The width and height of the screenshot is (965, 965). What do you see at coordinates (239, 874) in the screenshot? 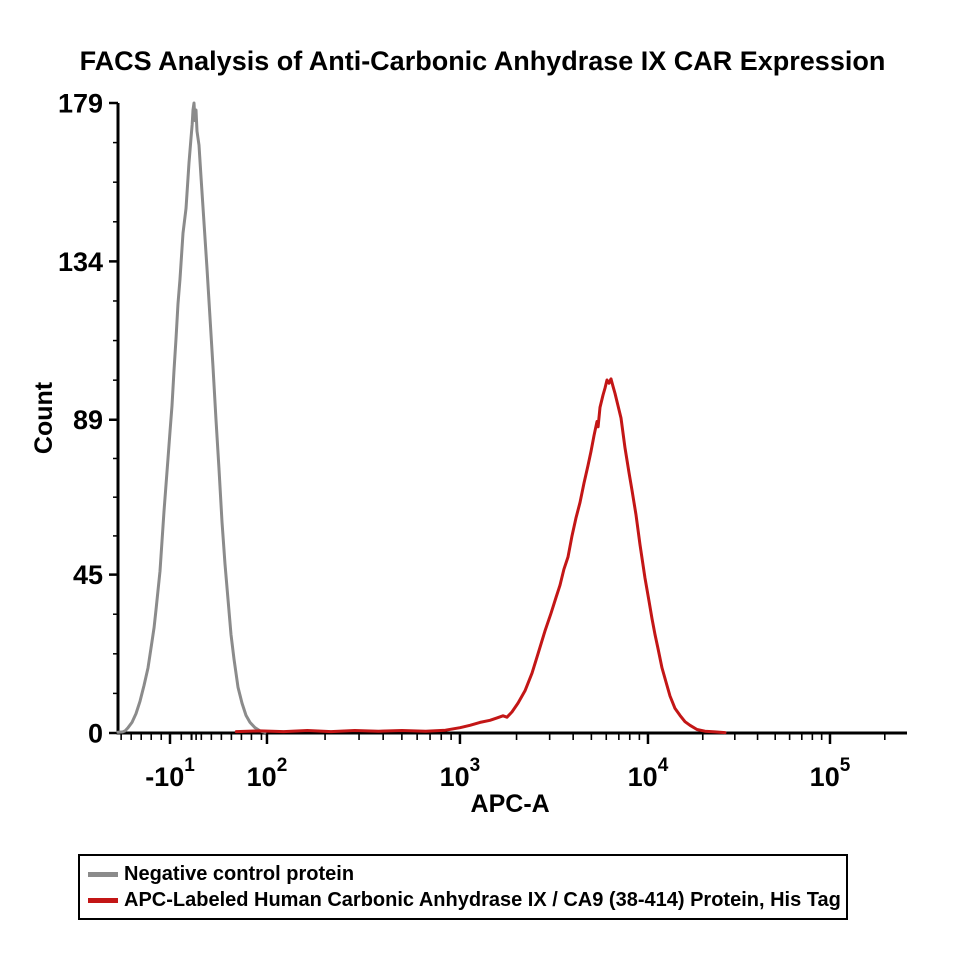
I see `legend-label-negative-control: Negative control protein` at bounding box center [239, 874].